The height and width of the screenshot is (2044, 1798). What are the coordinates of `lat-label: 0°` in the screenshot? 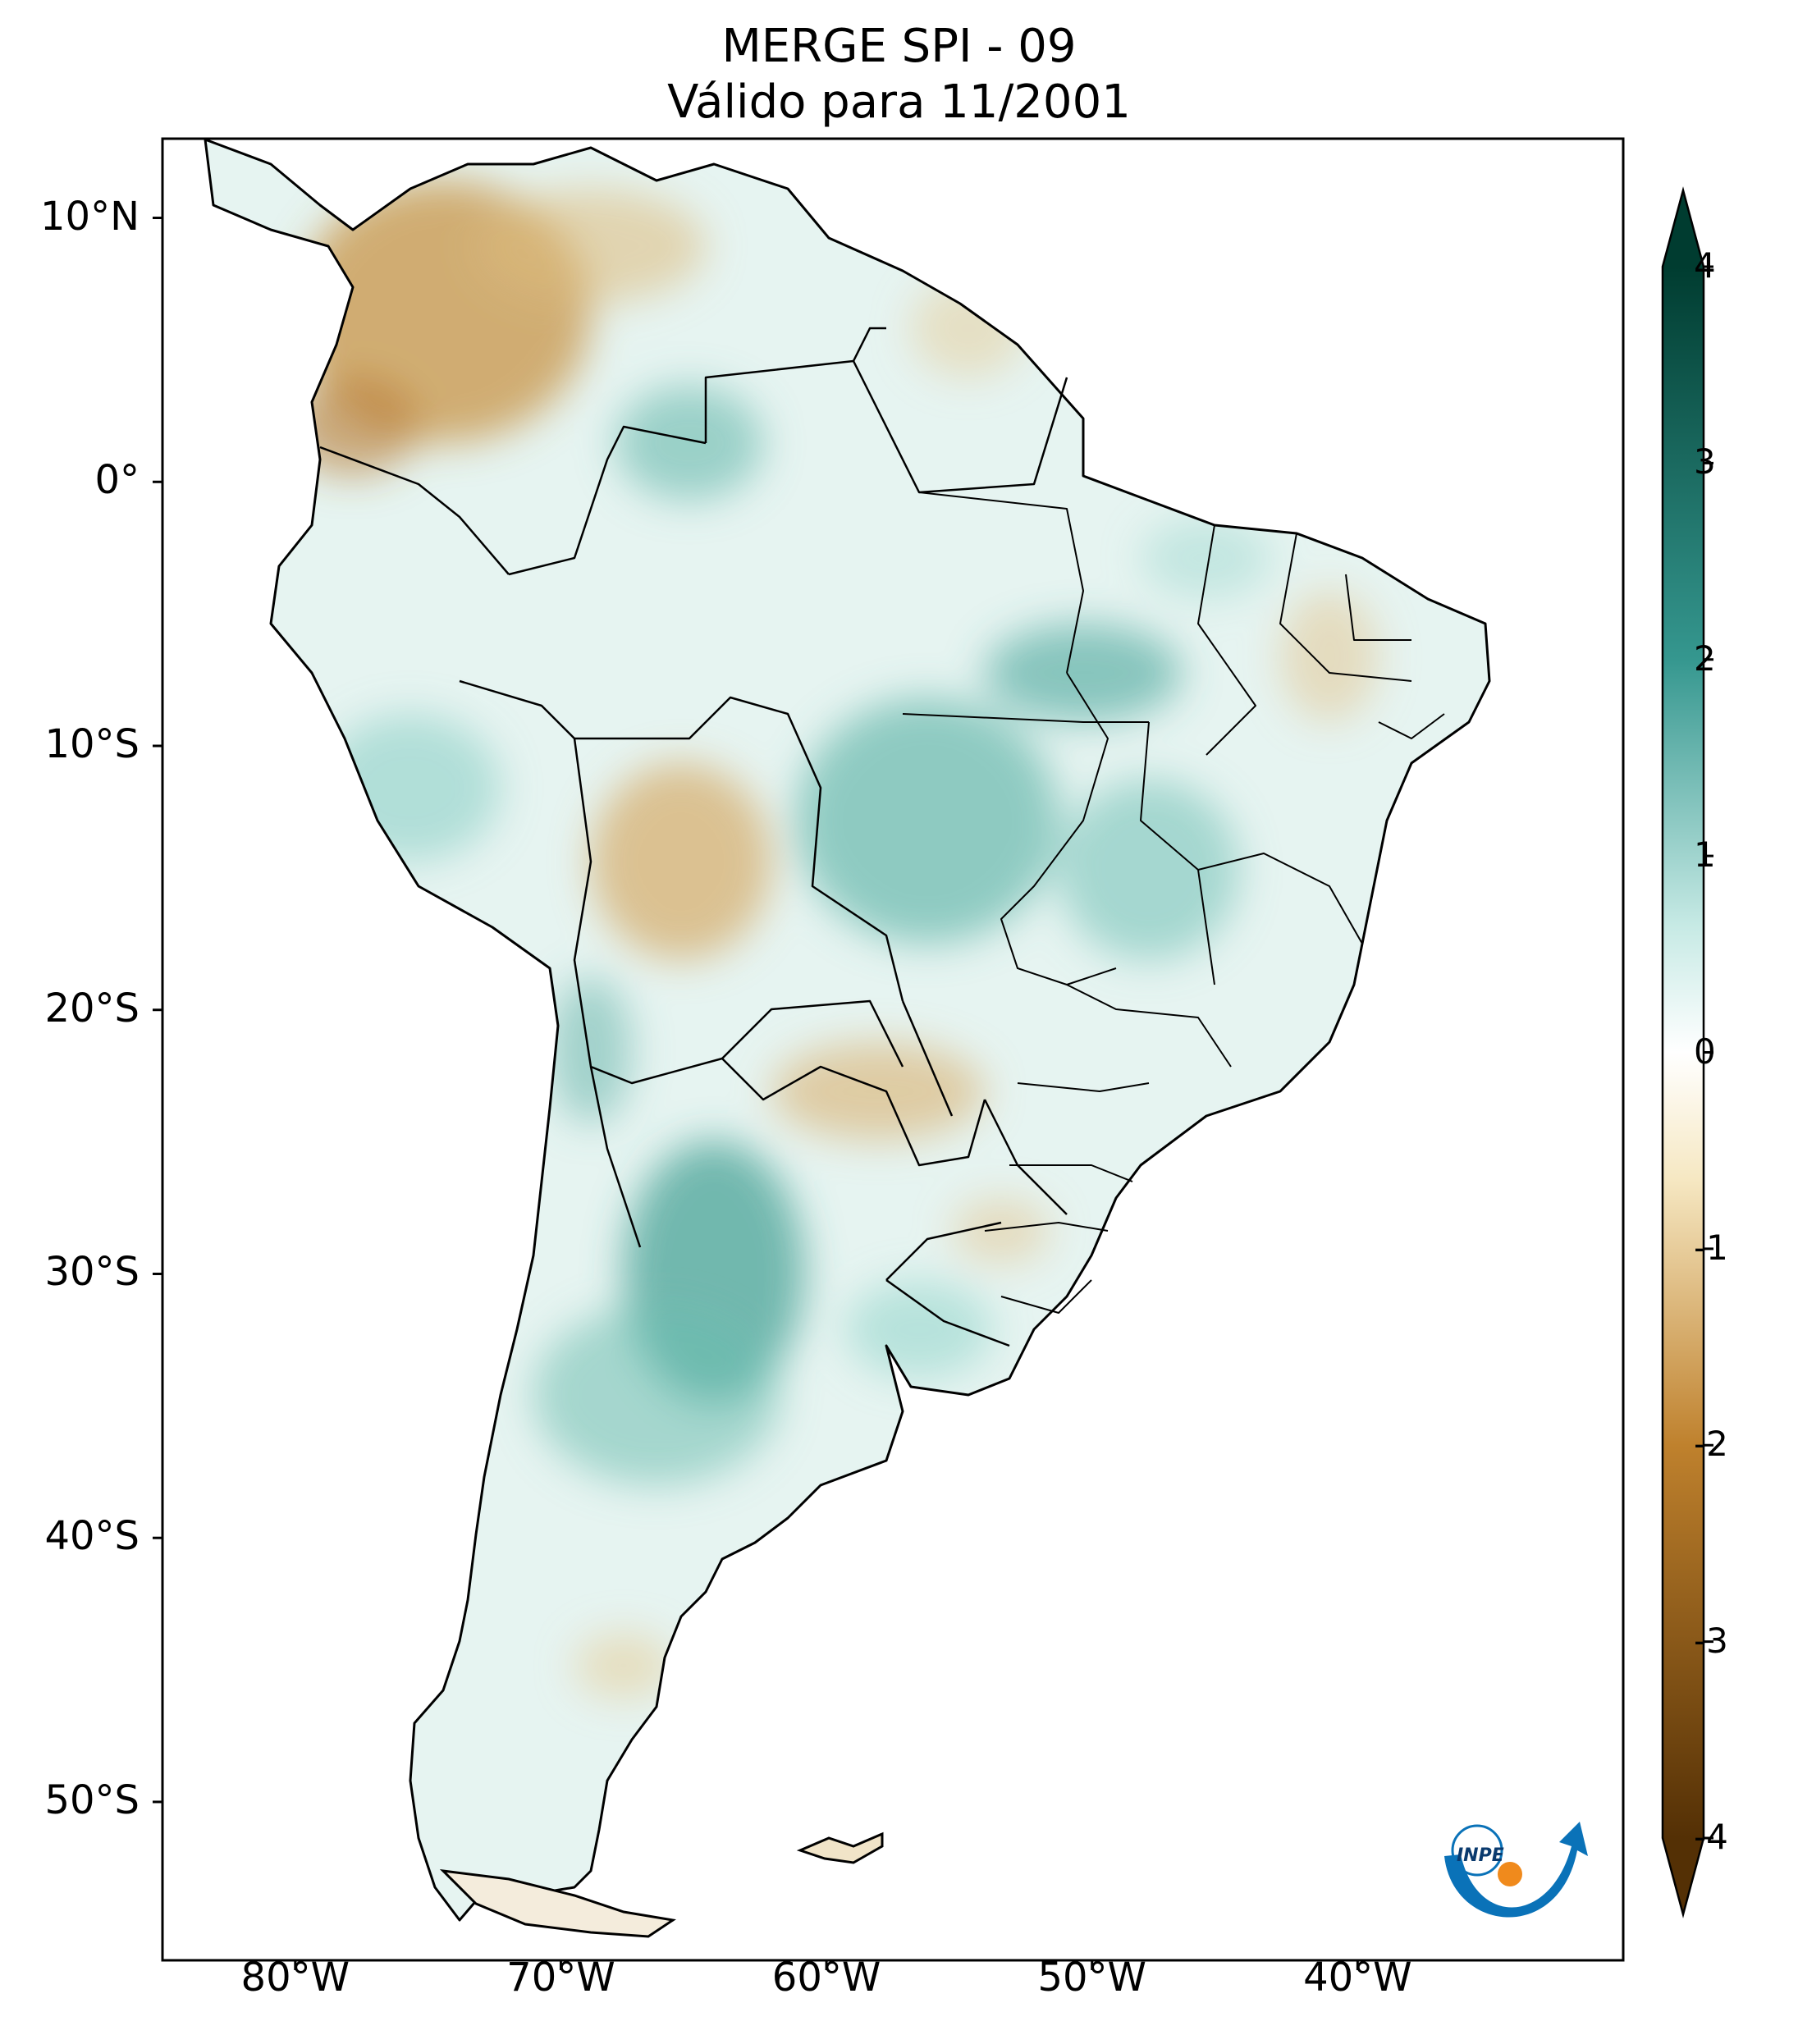 It's located at (117, 480).